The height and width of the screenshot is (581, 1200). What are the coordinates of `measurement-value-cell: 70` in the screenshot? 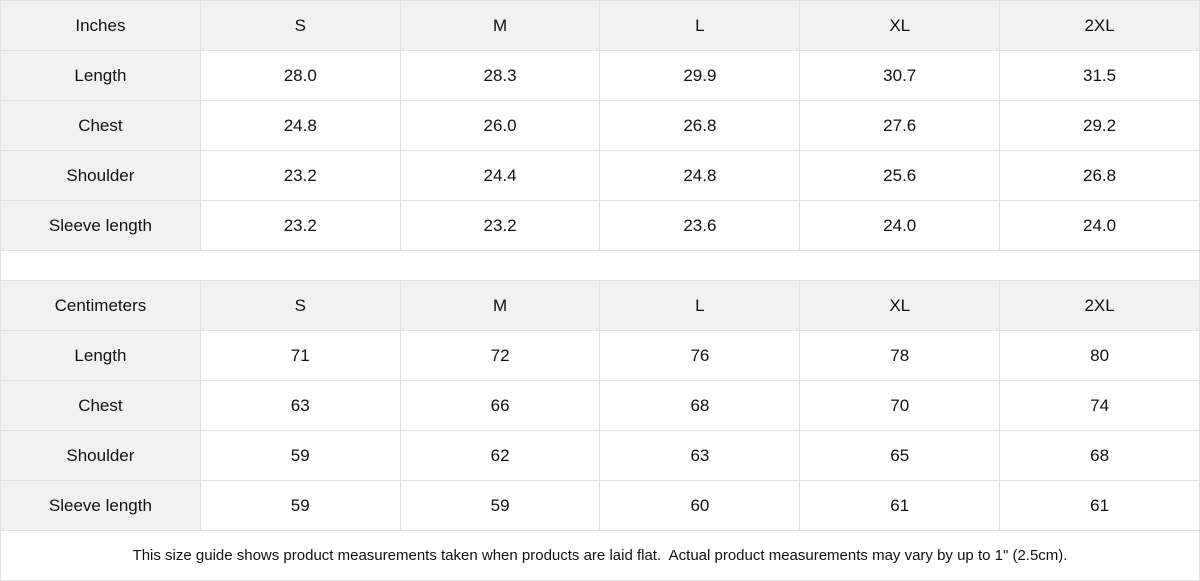 It's located at (900, 405).